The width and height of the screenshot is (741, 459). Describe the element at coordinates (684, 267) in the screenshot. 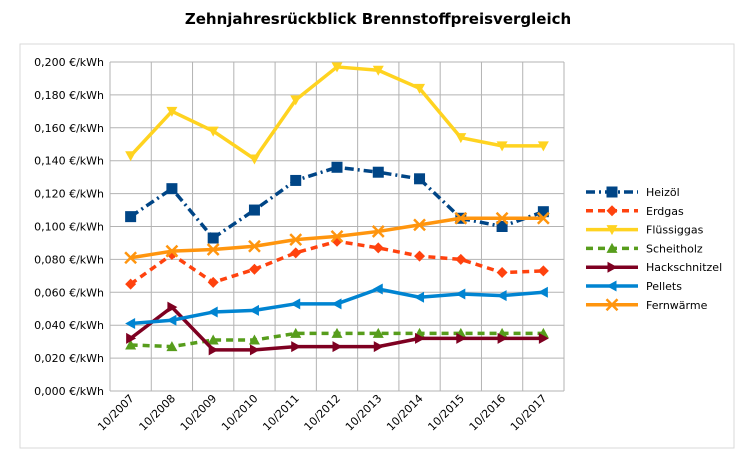

I see `legend-label: Hackschnitzel` at that location.